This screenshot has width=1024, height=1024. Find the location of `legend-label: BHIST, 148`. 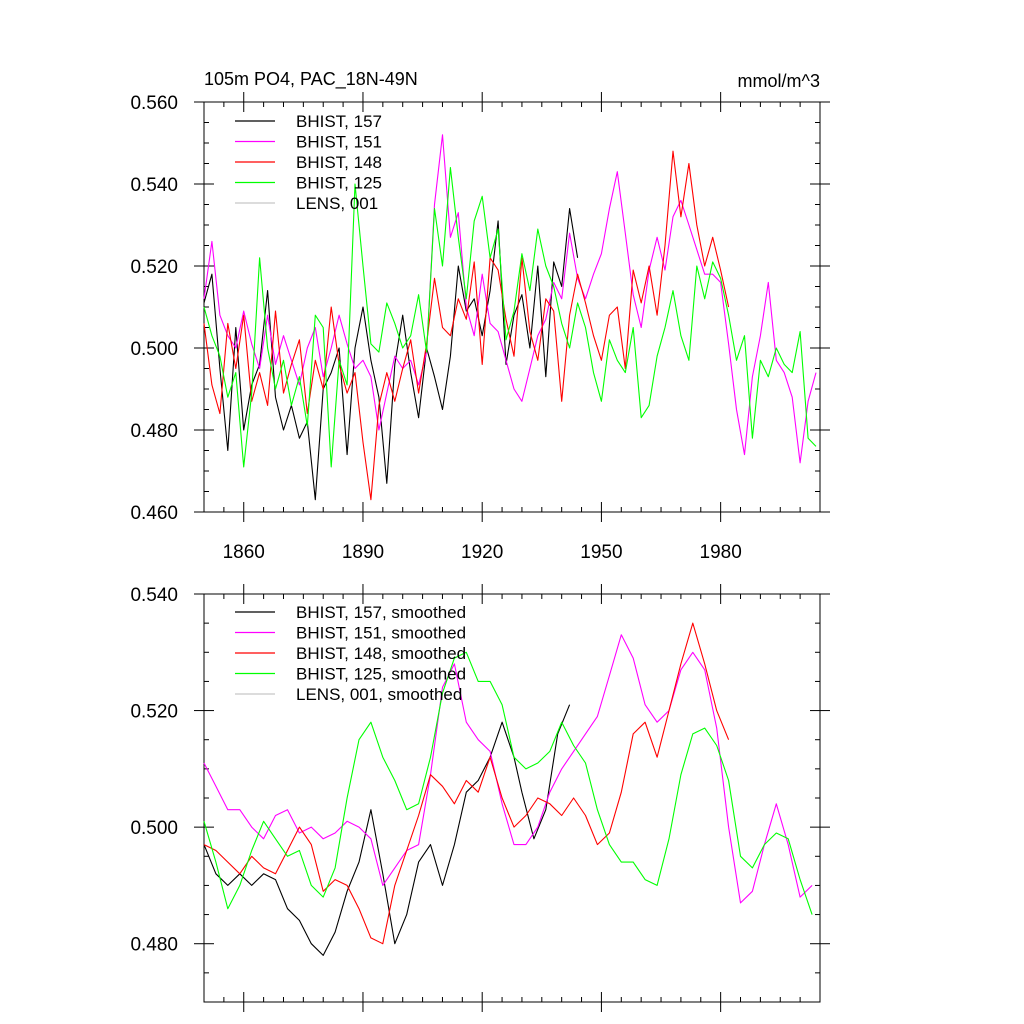

legend-label: BHIST, 148 is located at coordinates (339, 162).